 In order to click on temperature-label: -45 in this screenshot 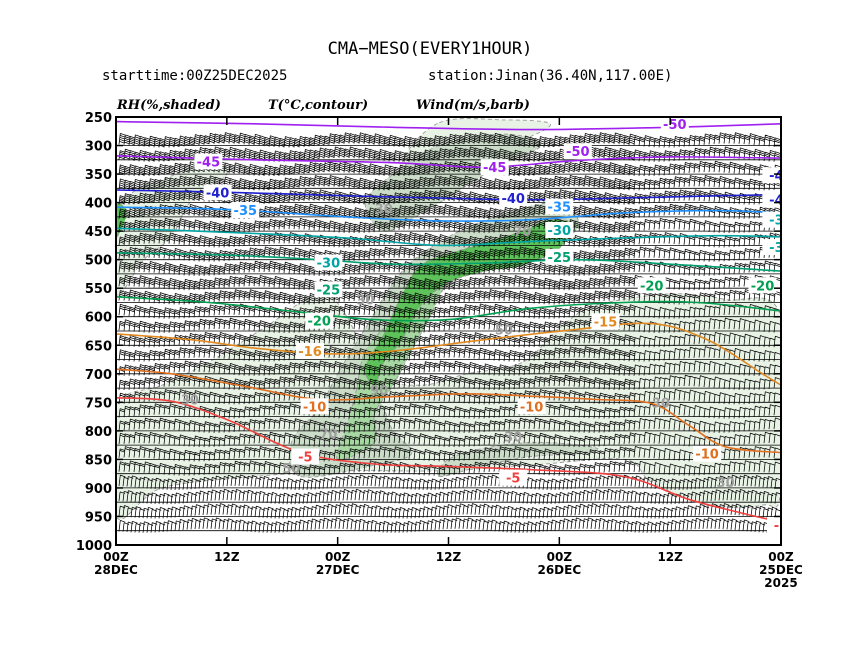, I will do `click(495, 168)`.